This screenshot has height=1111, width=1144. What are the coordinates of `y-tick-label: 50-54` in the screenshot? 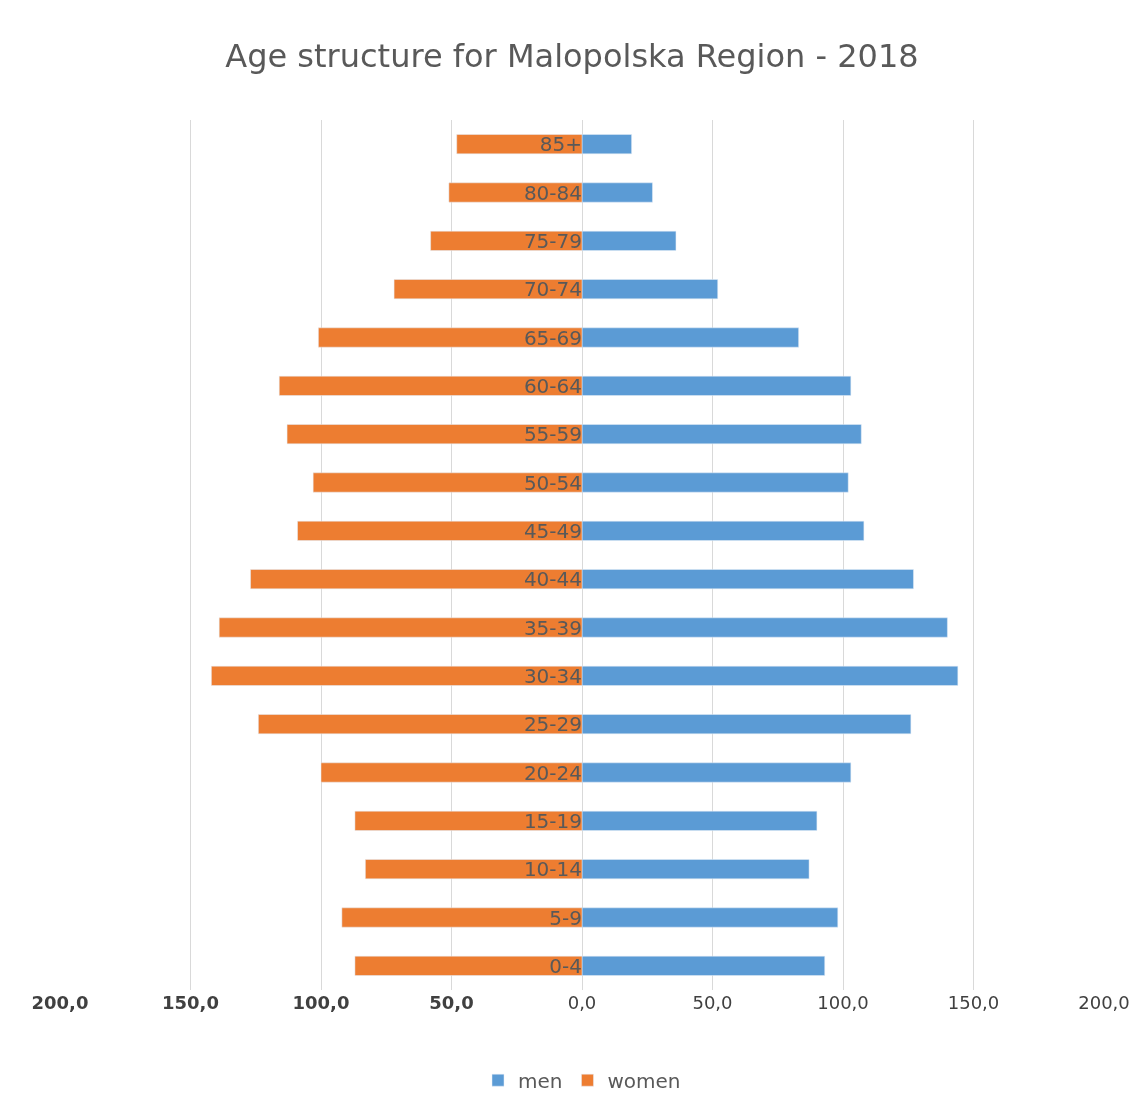 It's located at (552, 482).